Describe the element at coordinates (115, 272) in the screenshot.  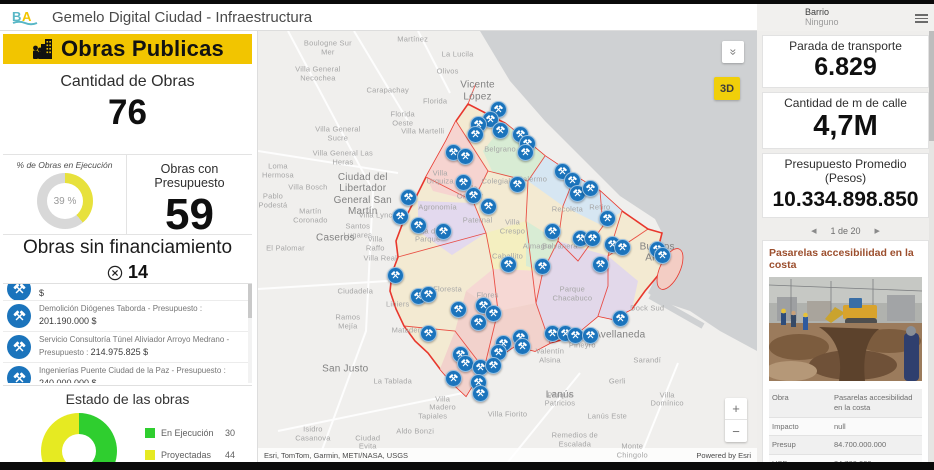
I see `circled-x-icon` at that location.